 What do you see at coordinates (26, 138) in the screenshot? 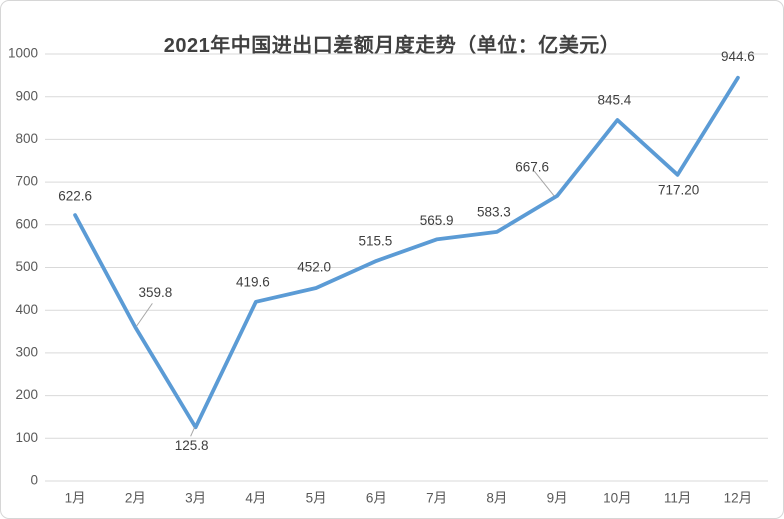
I see `y-axis-tick-label: 800` at bounding box center [26, 138].